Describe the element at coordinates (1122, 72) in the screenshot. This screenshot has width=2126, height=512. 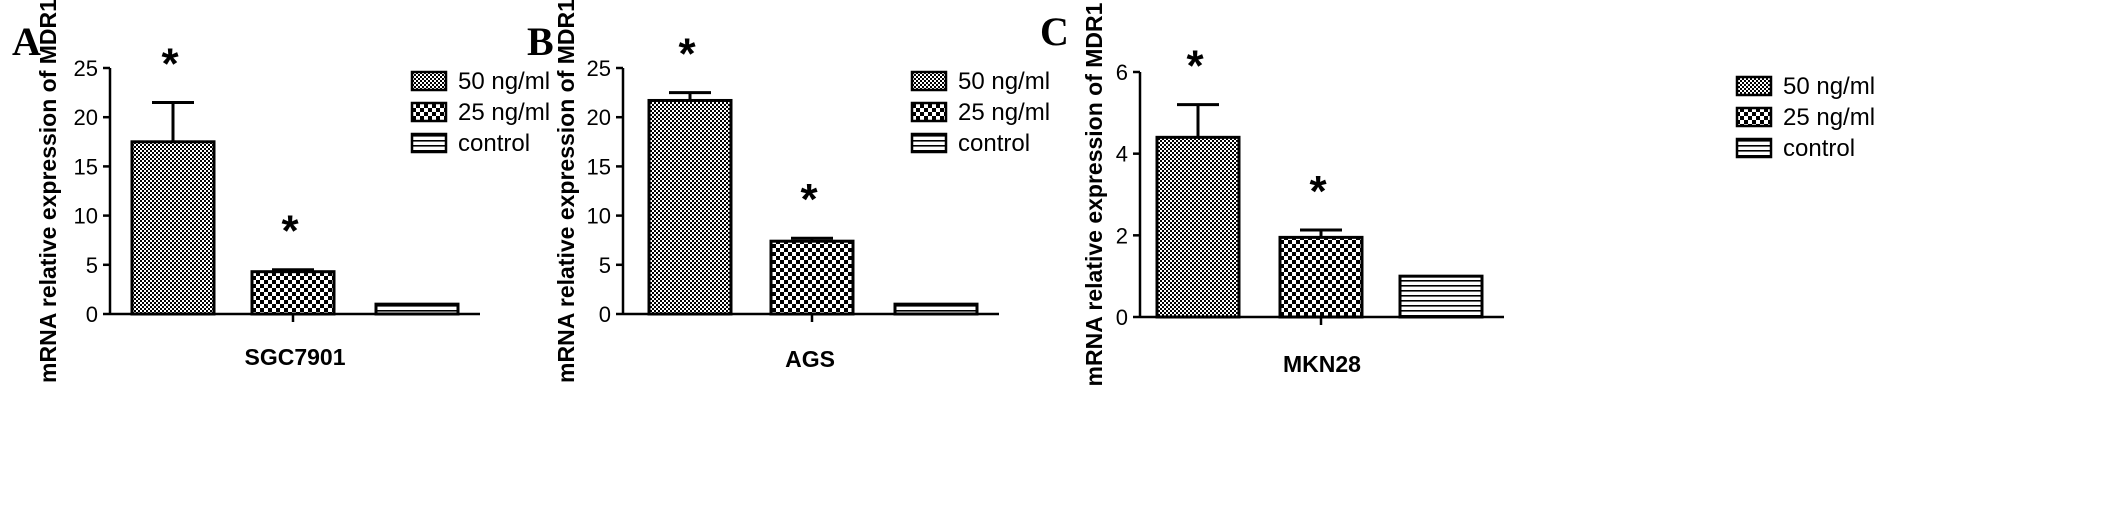
I see `y-tick-label: 6` at that location.